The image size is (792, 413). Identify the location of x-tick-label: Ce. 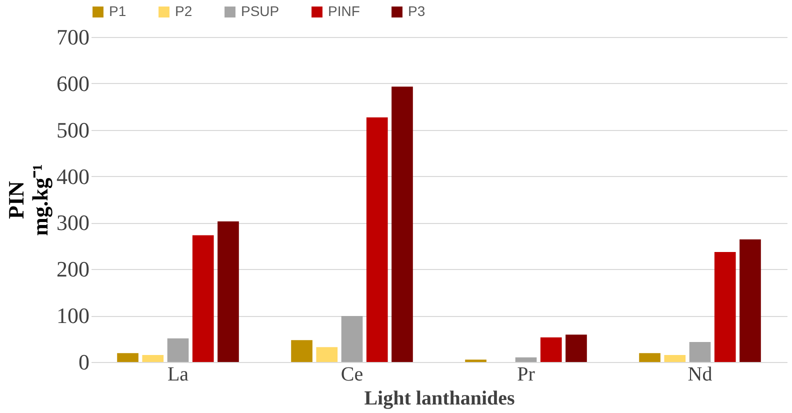
(352, 375).